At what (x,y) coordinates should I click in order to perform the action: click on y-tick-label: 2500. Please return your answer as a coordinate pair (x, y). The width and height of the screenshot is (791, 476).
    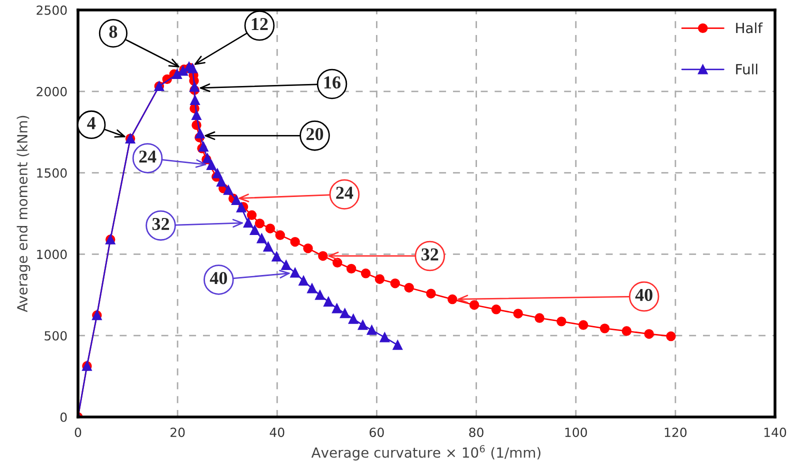
    Looking at the image, I should click on (51, 10).